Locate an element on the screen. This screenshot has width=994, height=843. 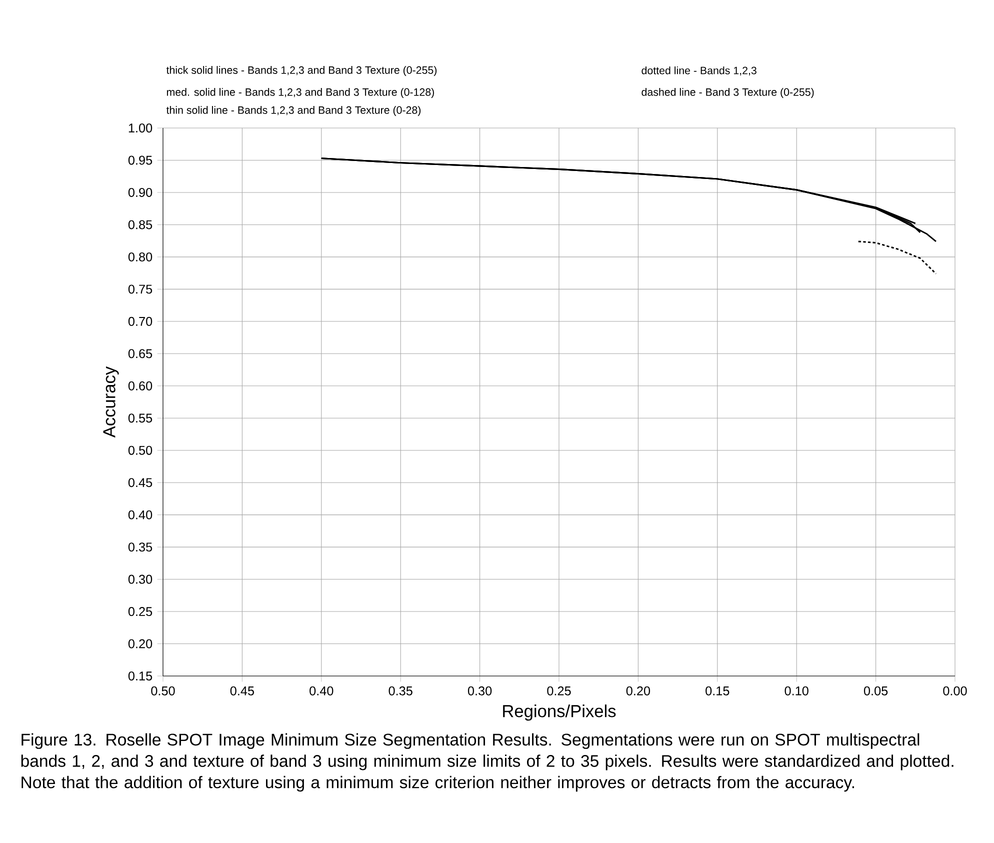
y-tick-label: 1.00 is located at coordinates (140, 128).